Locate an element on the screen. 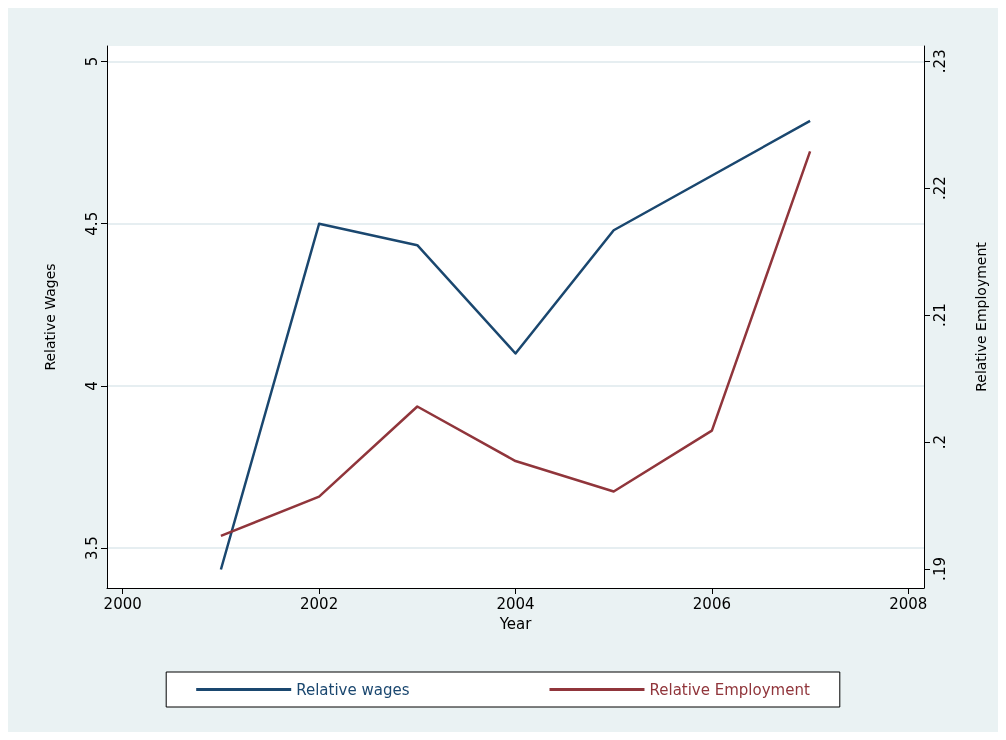 This screenshot has height=740, width=1006. text: Relative Employment is located at coordinates (729, 689).